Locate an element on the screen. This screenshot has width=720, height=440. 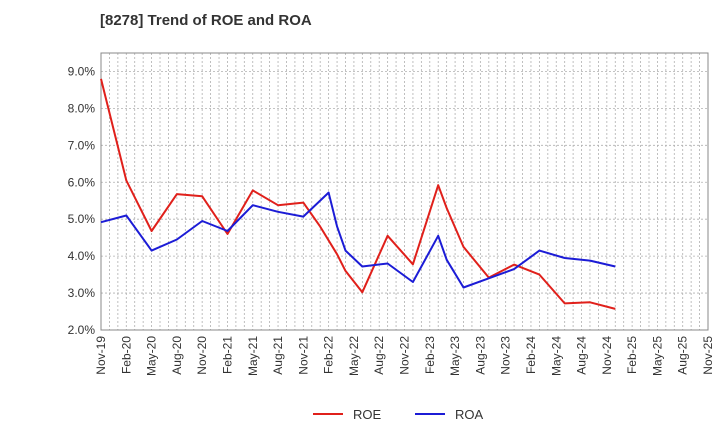
legend-label-roa: ROA is located at coordinates (469, 414).